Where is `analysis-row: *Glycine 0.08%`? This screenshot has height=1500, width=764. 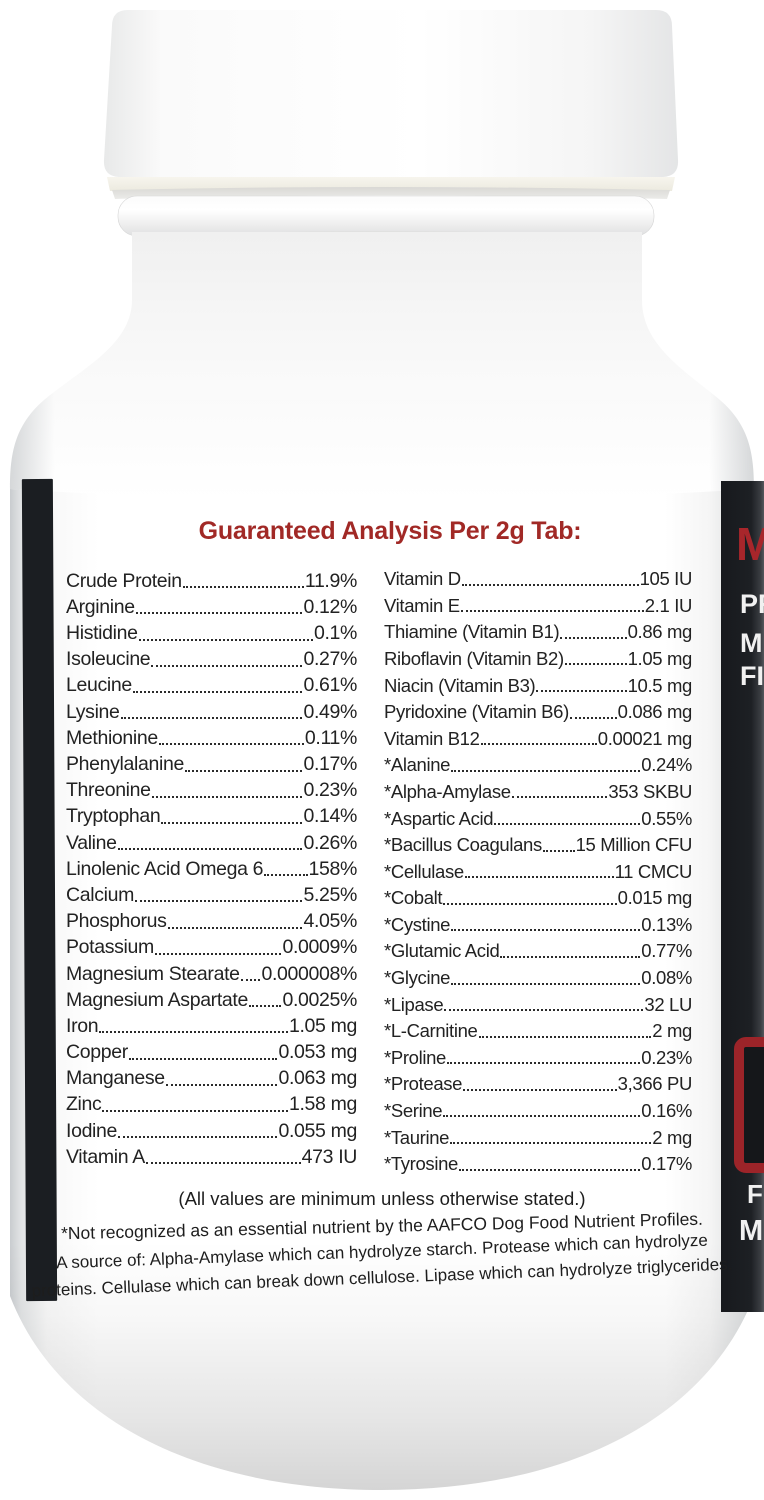 analysis-row: *Glycine 0.08% is located at coordinates (538, 974).